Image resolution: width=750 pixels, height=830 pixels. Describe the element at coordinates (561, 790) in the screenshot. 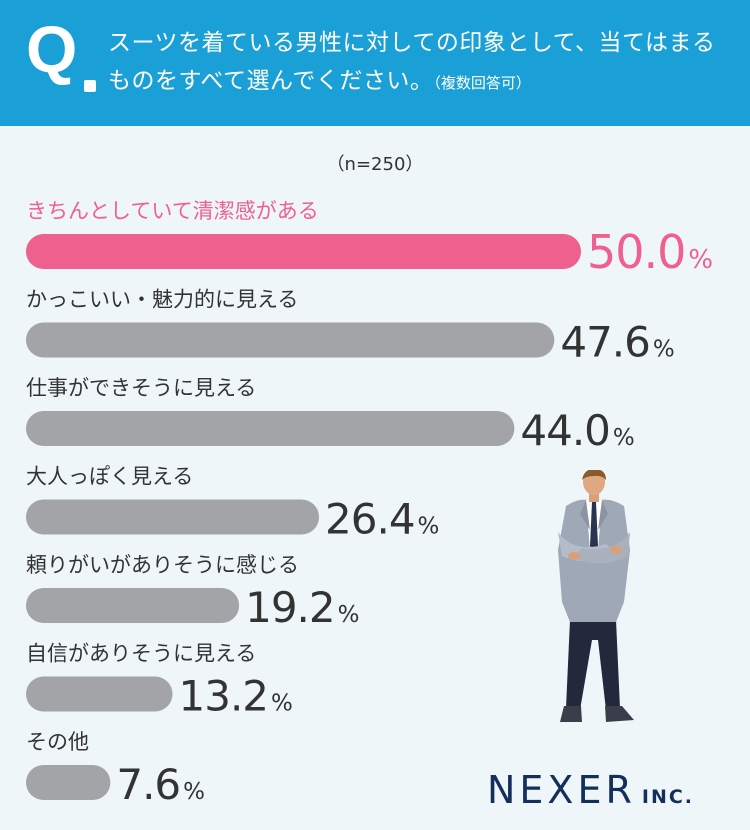

I see `logo-main-text: NEXER` at that location.